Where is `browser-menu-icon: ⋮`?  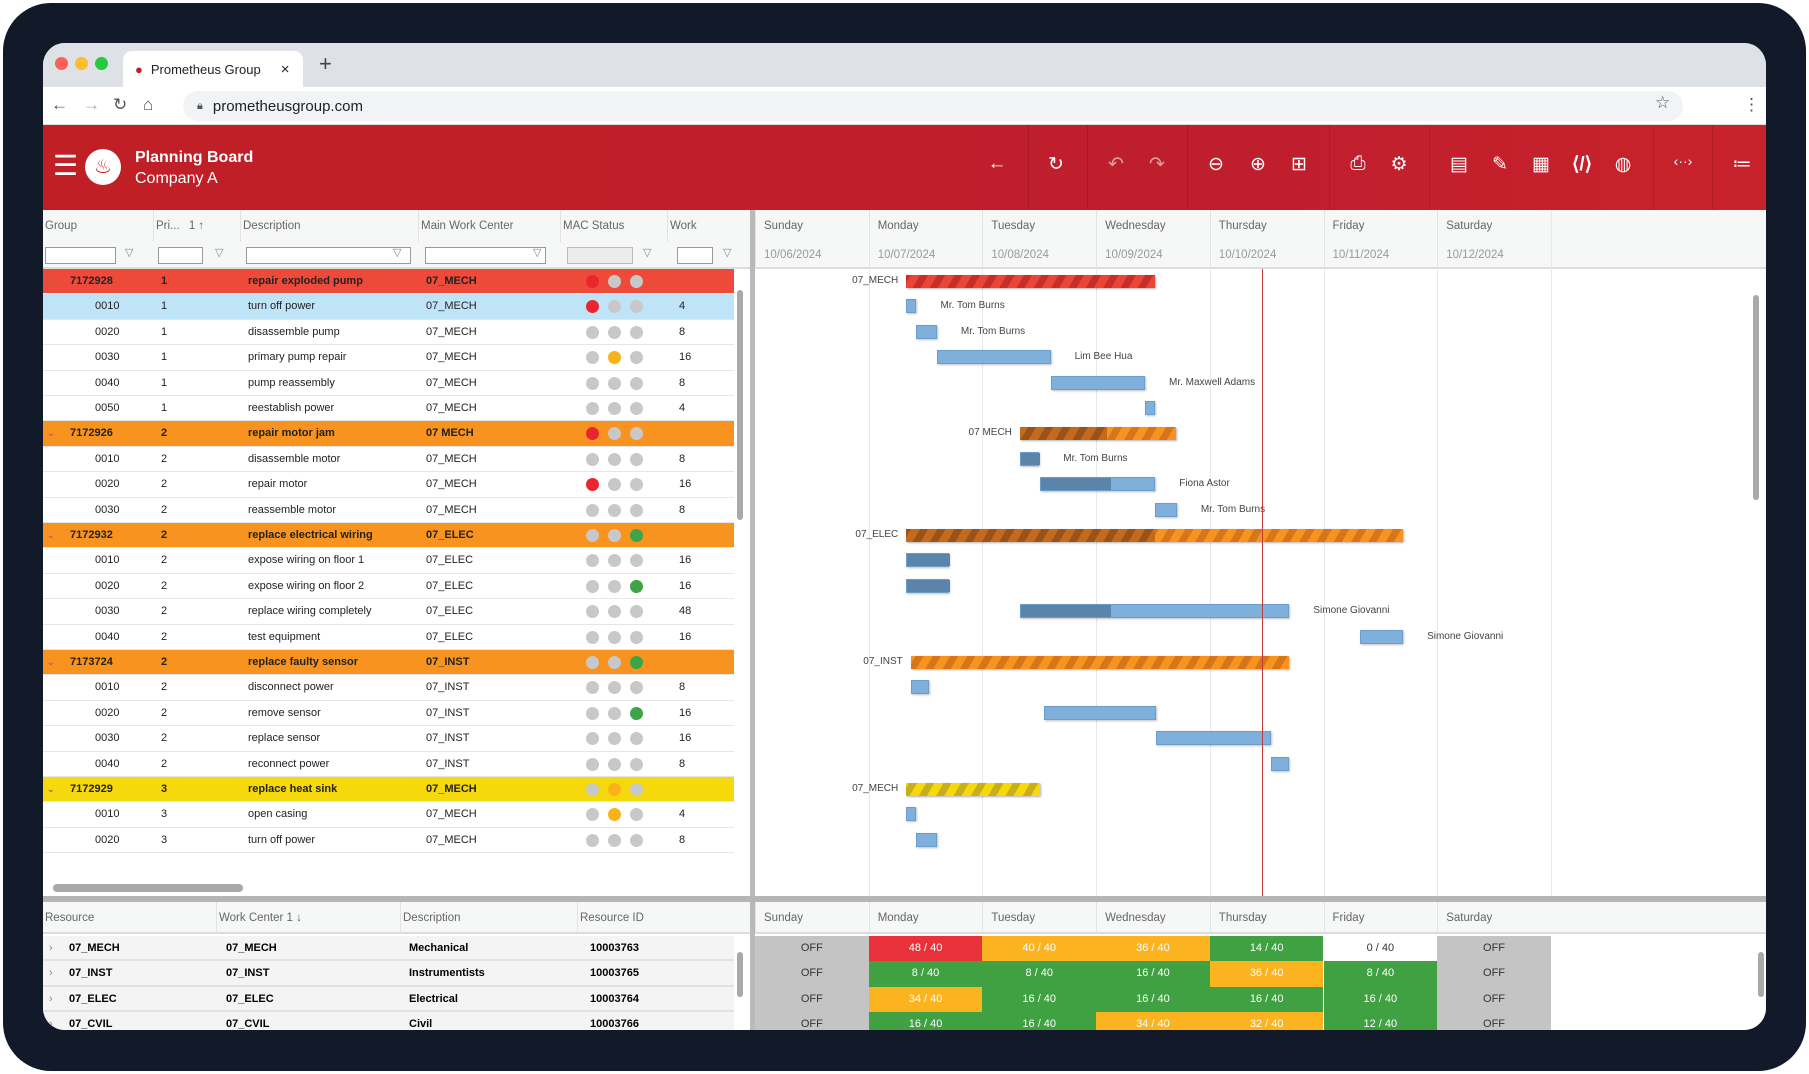
browser-menu-icon: ⋮ is located at coordinates (1751, 104).